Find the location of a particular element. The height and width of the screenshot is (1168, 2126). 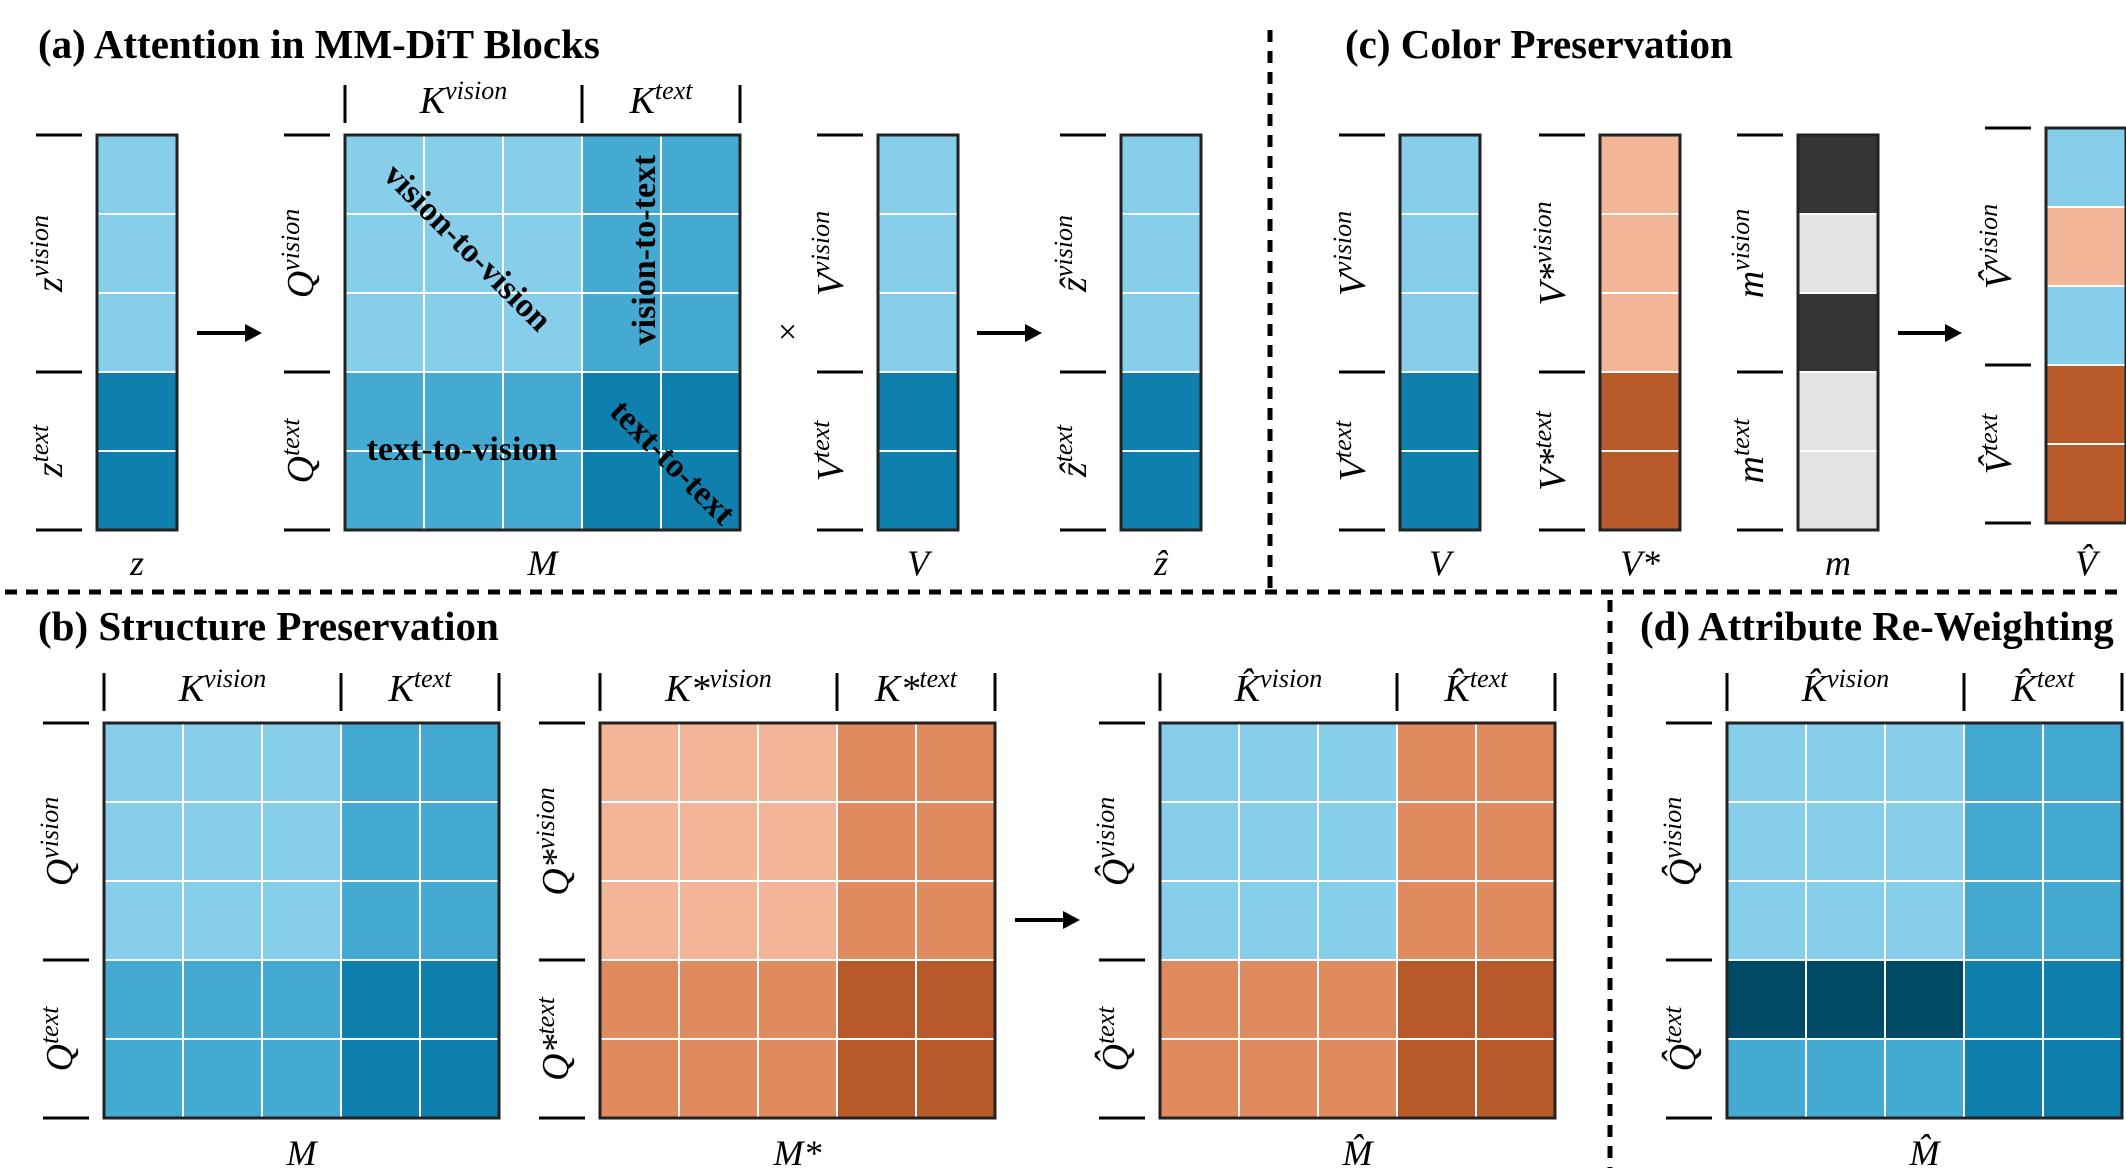

panel-c-vhat-vector-text-label-superscript: text is located at coordinates (1988, 432).